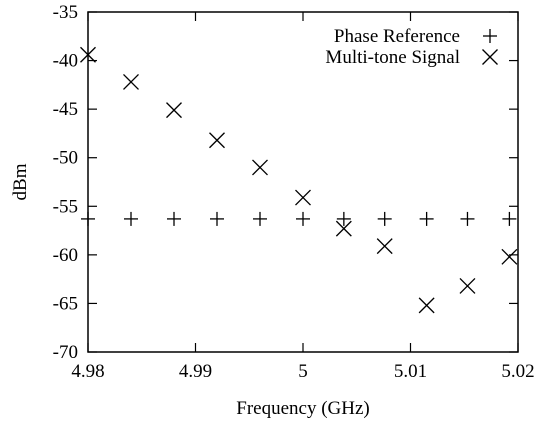  What do you see at coordinates (397, 36) in the screenshot?
I see `legend-label: Phase Reference` at bounding box center [397, 36].